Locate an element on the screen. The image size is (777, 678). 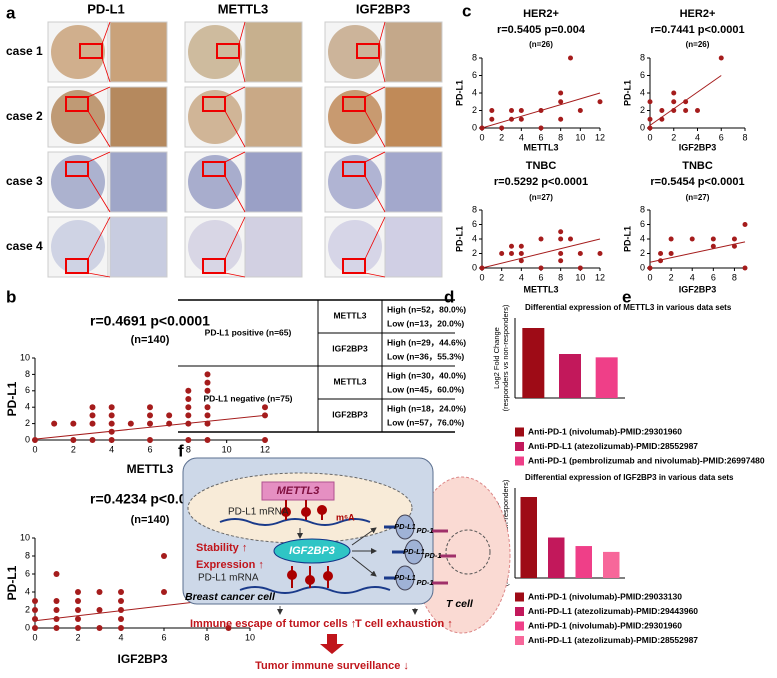
chart-title: r=0.4234 p<0.0001 is located at coordinates (150, 499).